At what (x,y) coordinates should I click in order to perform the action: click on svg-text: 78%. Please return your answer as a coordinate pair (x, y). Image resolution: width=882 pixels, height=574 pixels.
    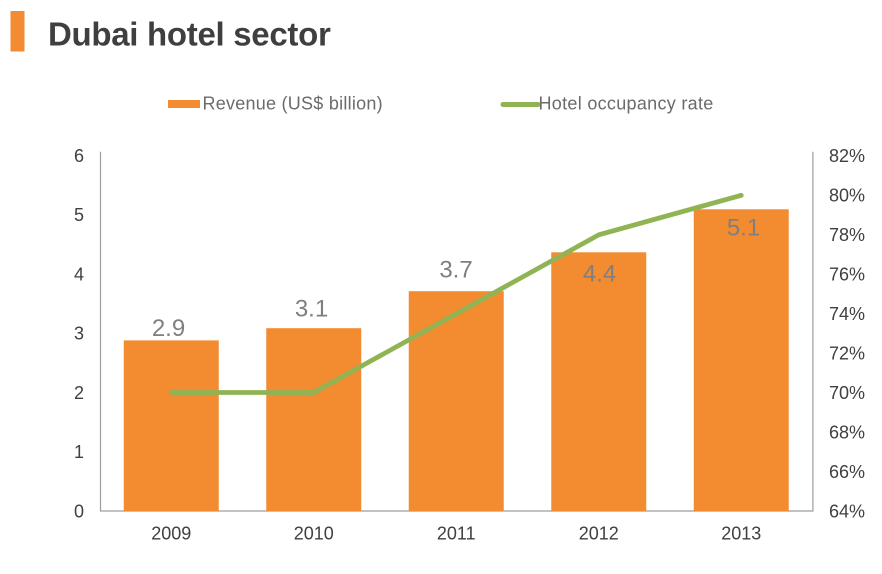
    Looking at the image, I should click on (847, 235).